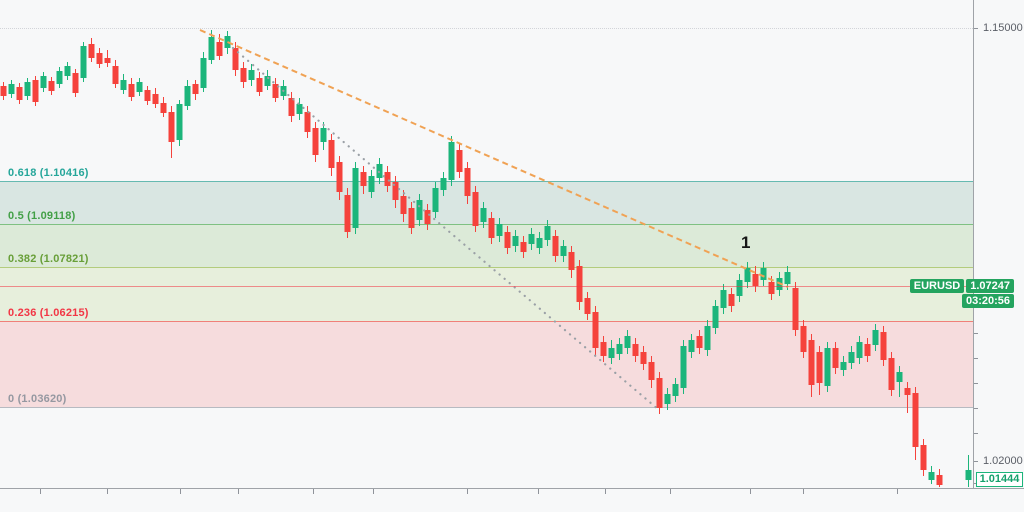 The width and height of the screenshot is (1024, 512). I want to click on wave-marker-1: 1, so click(746, 242).